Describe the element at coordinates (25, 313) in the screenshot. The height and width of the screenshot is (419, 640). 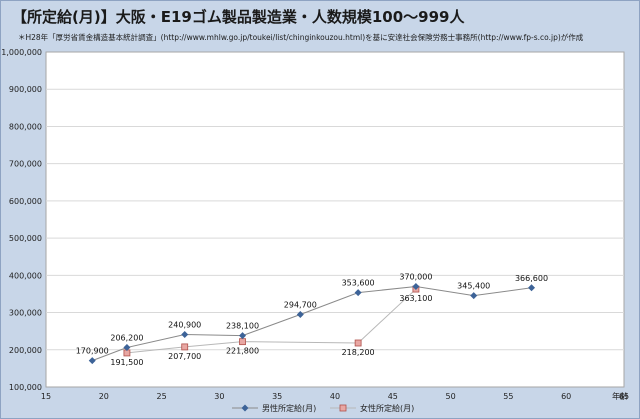
I see `y-tick-label: 300,000` at that location.